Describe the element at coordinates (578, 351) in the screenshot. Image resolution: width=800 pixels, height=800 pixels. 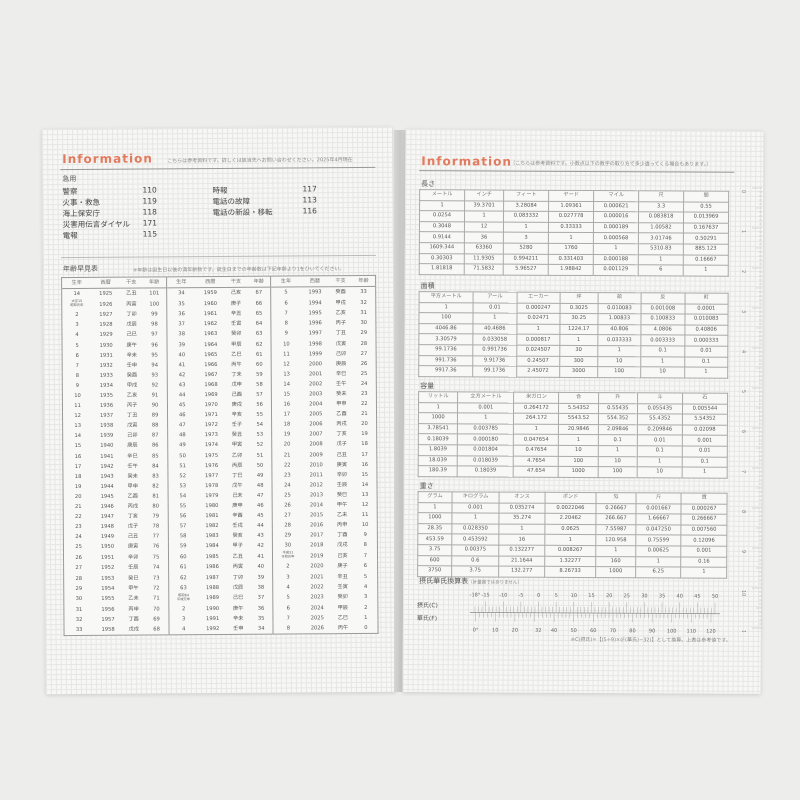
I see `table-cell: 30` at that location.